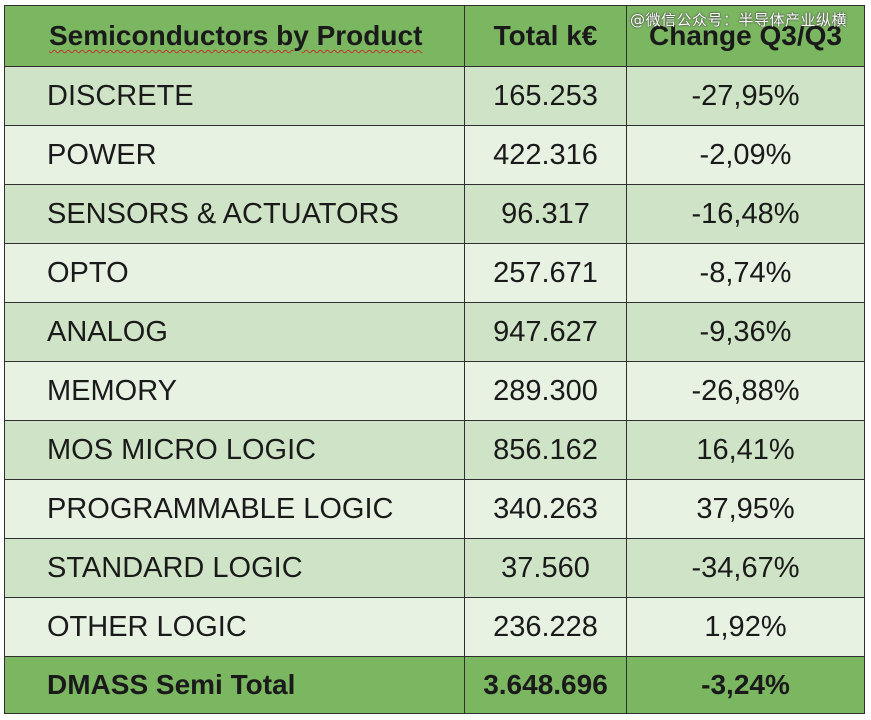 The image size is (871, 720). I want to click on product-cell: OTHER LOGIC, so click(234, 627).